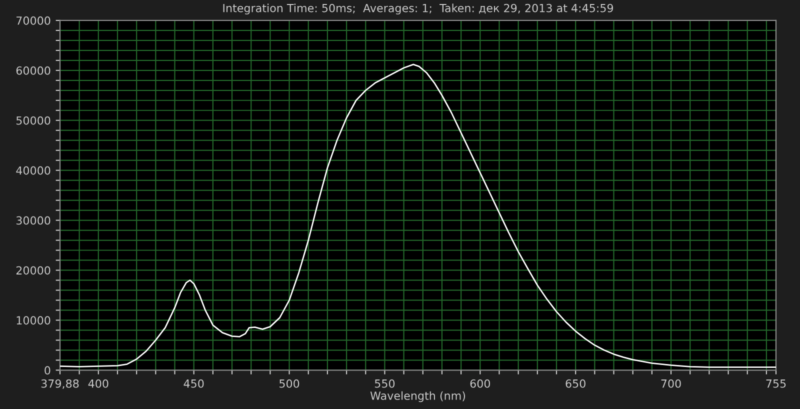 The image size is (800, 409). Describe the element at coordinates (33, 120) in the screenshot. I see `y-tick-label: 50000` at that location.